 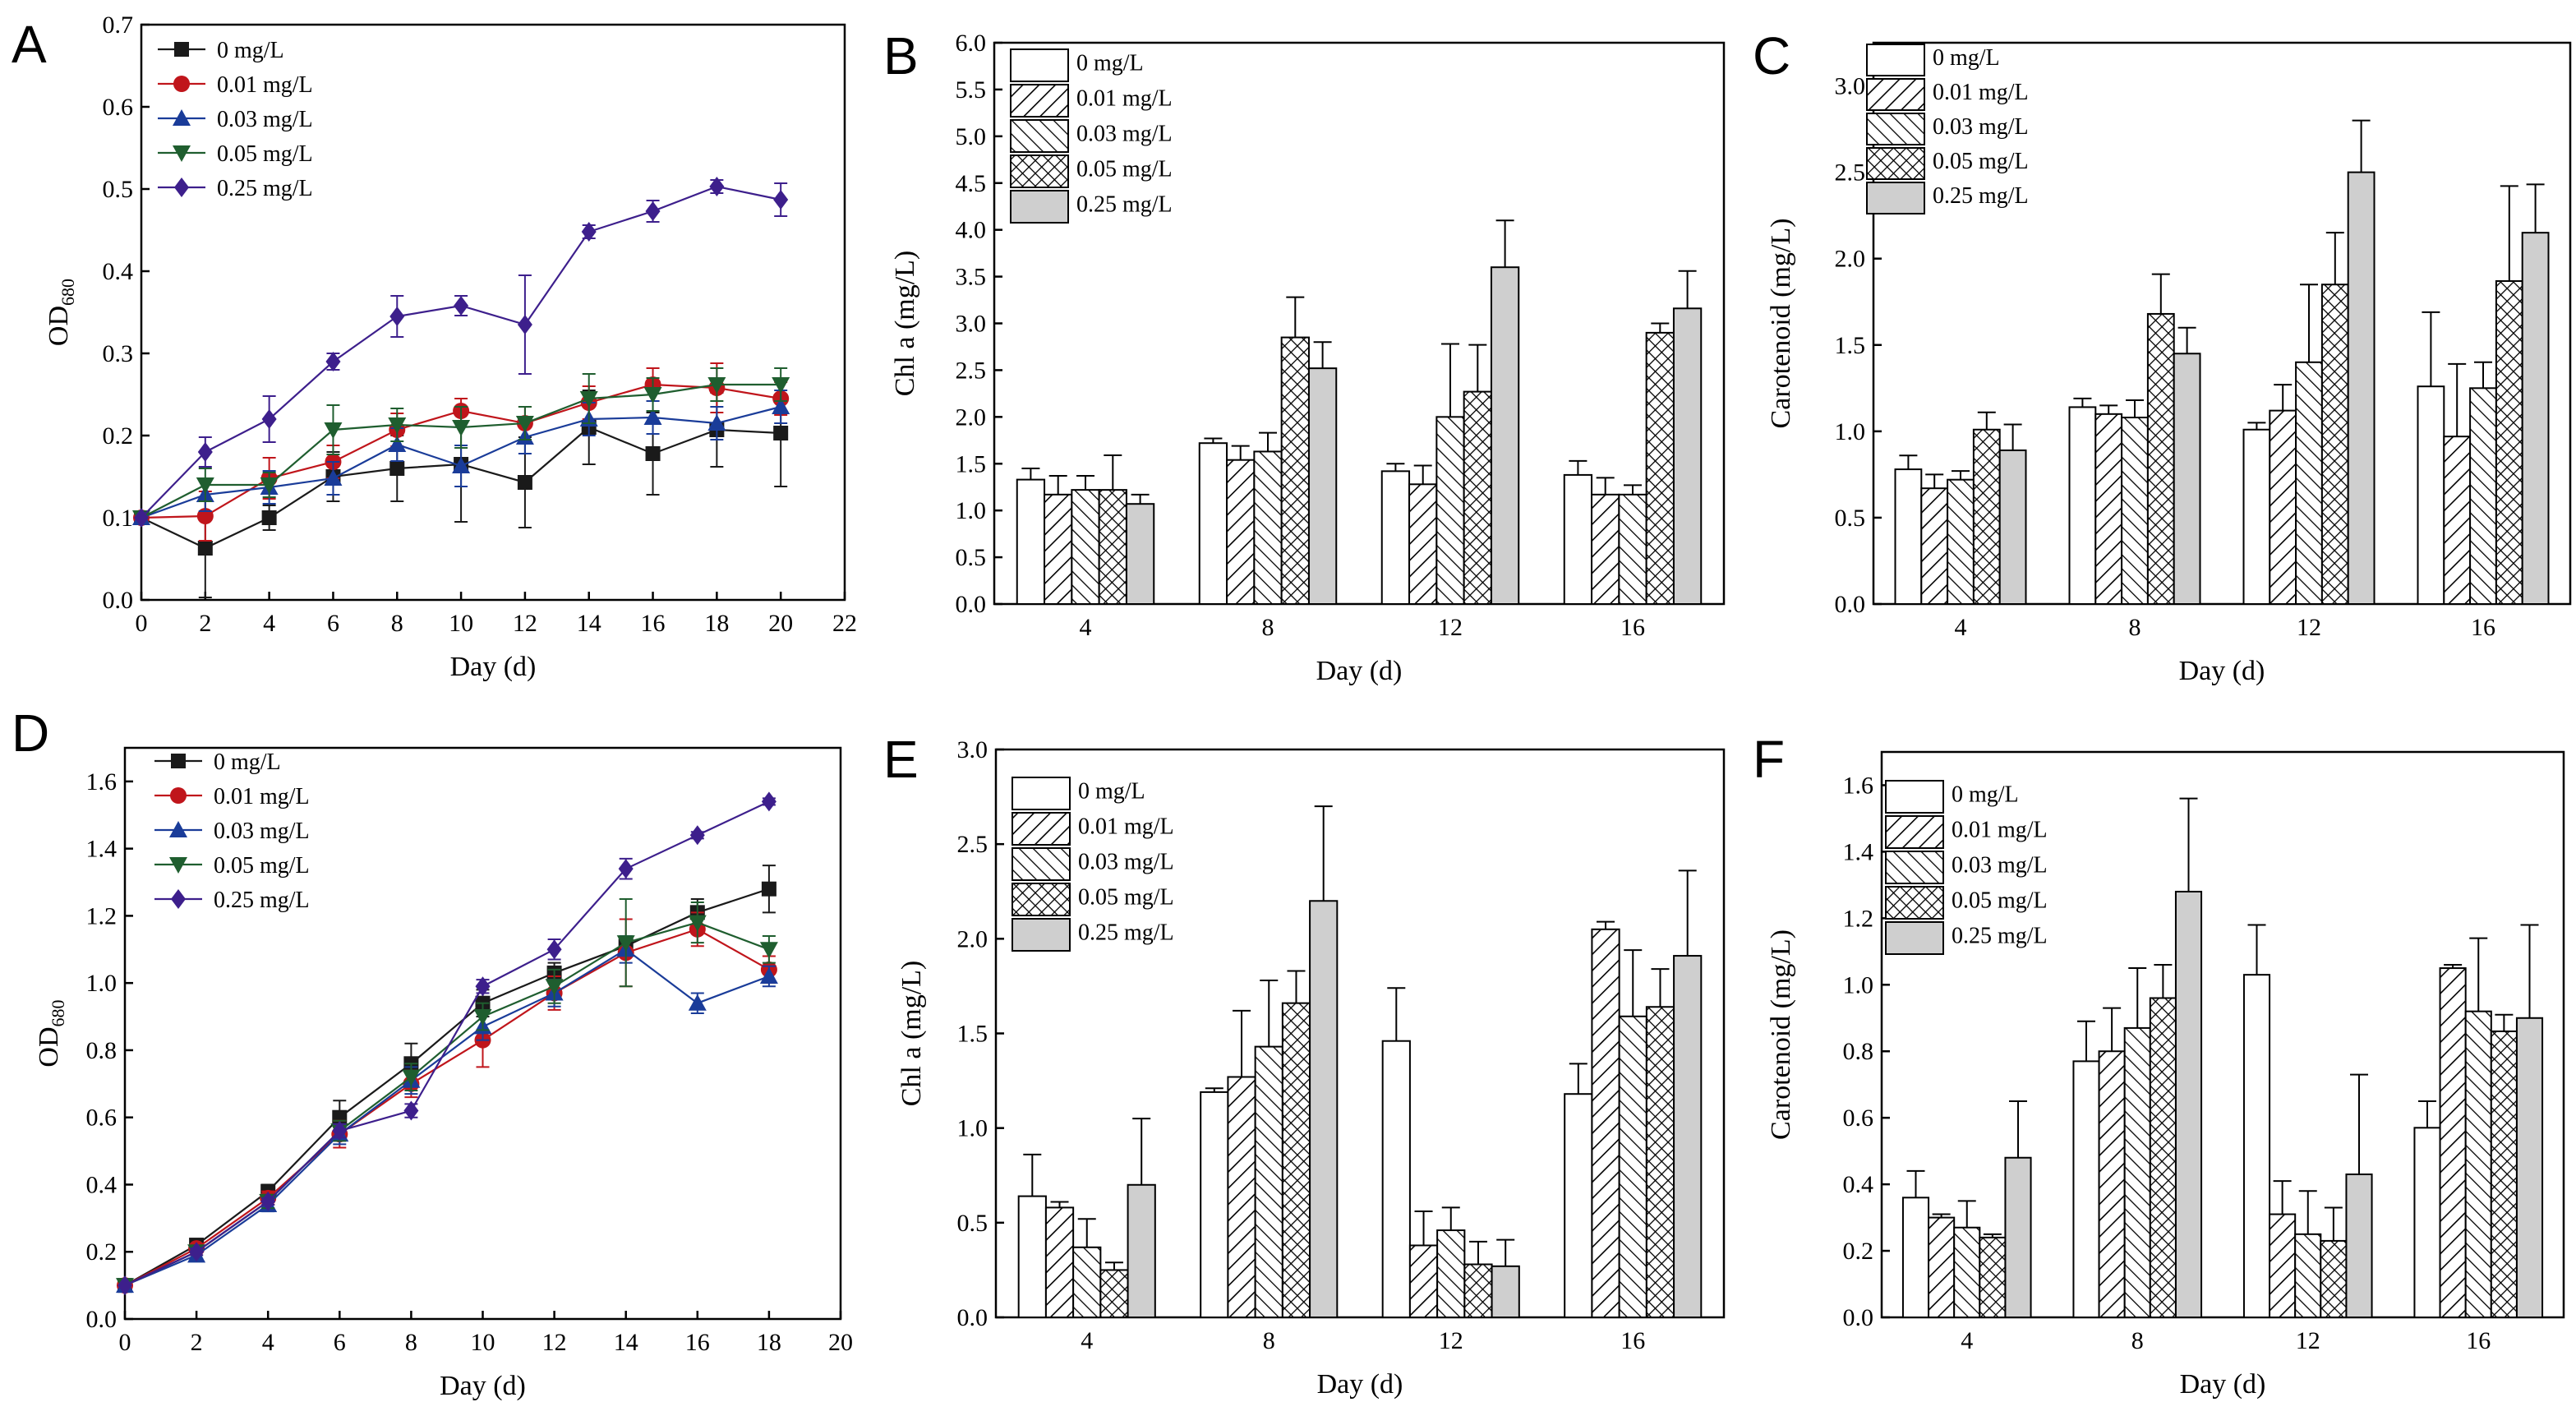 I want to click on panel-letter-e: E, so click(x=901, y=760).